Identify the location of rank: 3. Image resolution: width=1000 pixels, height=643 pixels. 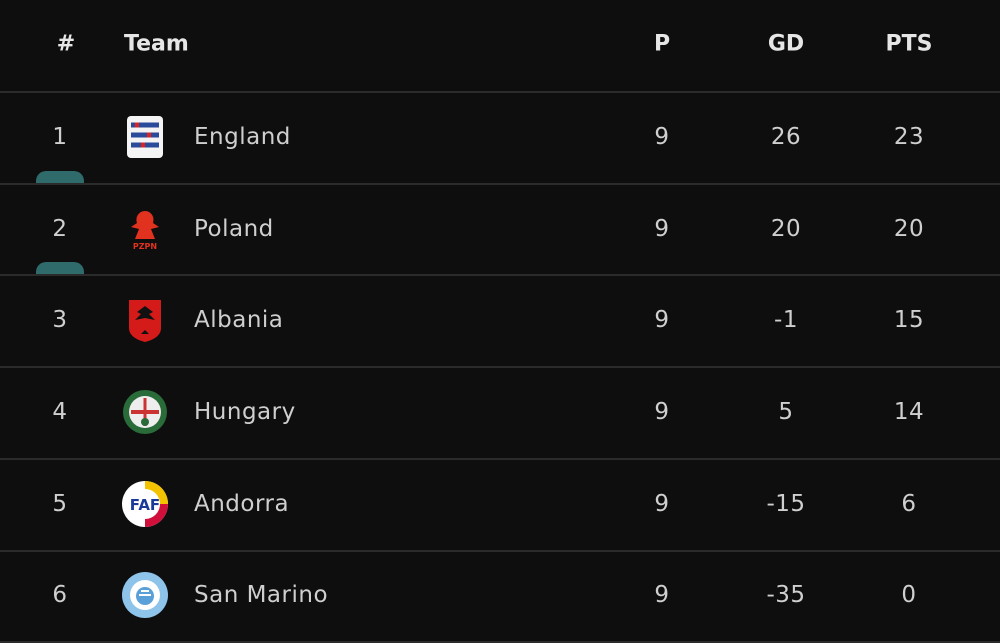
(60, 320).